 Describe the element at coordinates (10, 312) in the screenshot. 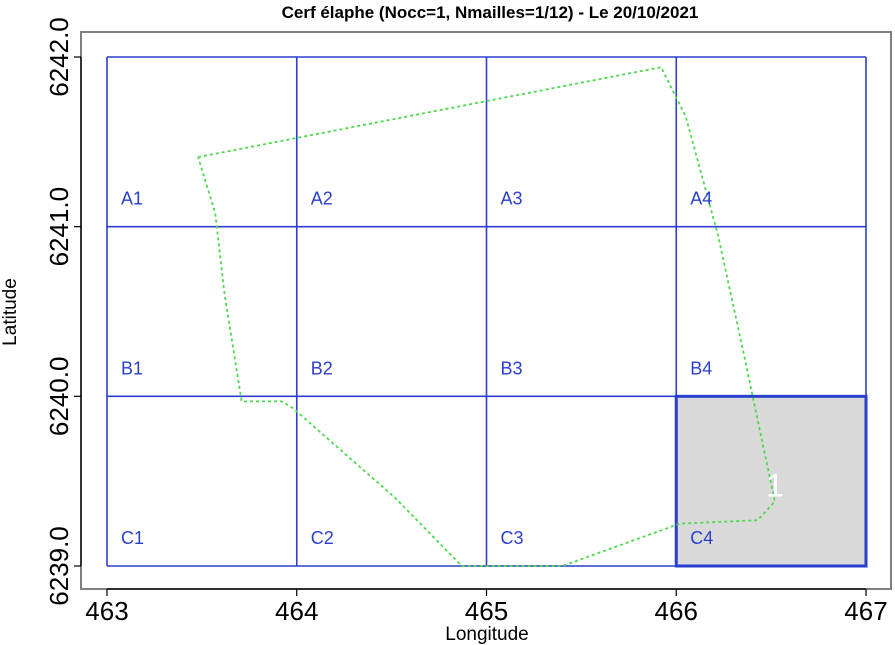

I see `y-axis-label: Latitude` at that location.